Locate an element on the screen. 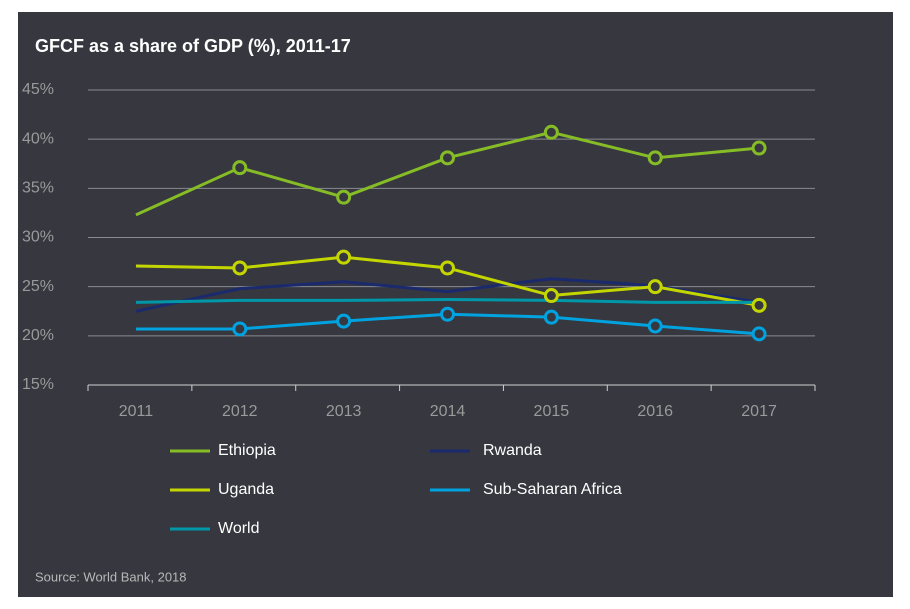 The height and width of the screenshot is (609, 910). chart-title: GFCF as a share of GDP (%), 2011-17 is located at coordinates (193, 46).